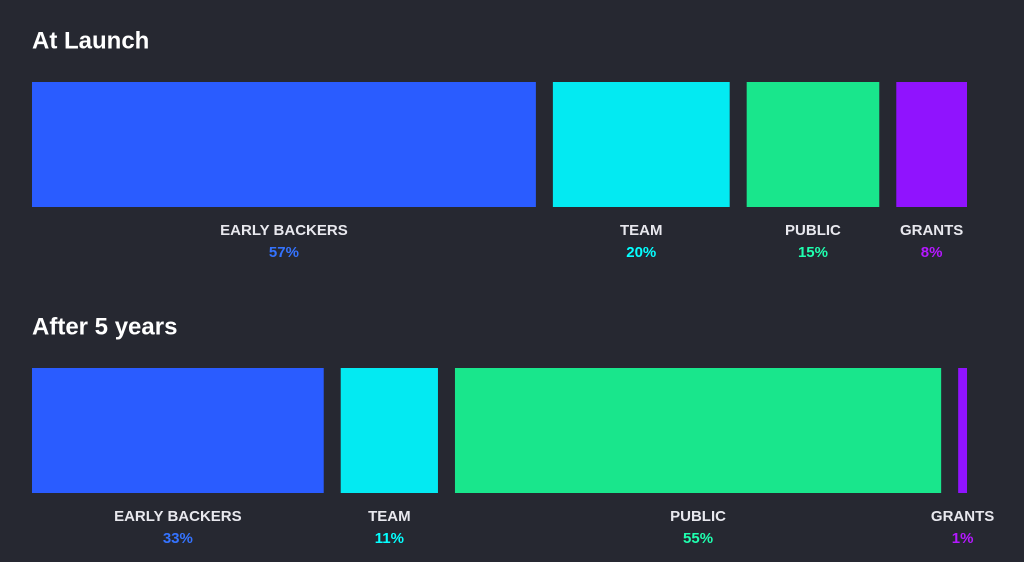  I want to click on section-title: At Launch, so click(90, 40).